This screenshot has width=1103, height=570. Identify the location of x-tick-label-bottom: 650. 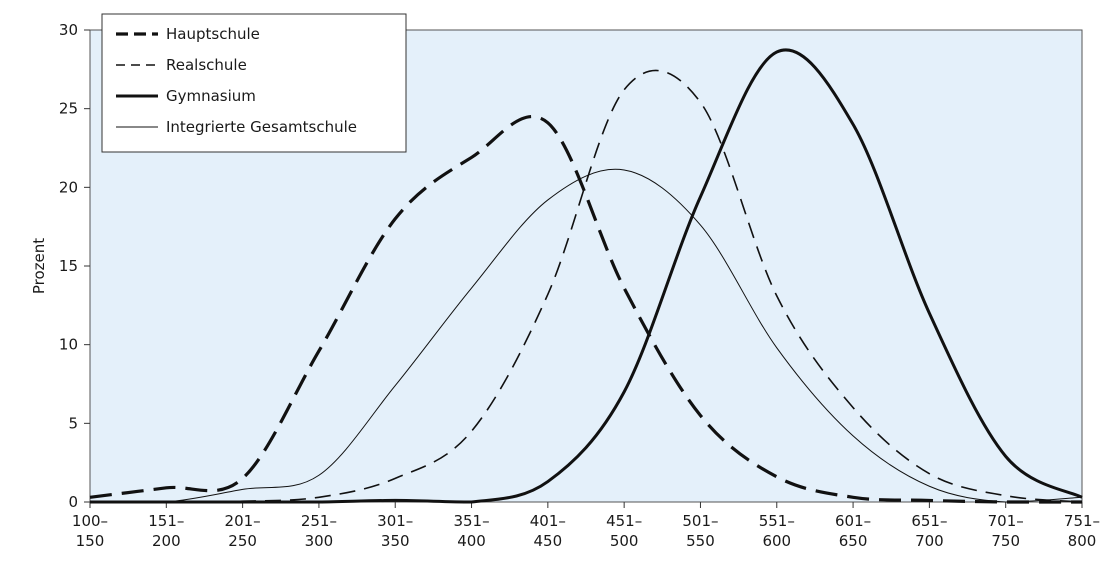
(853, 541).